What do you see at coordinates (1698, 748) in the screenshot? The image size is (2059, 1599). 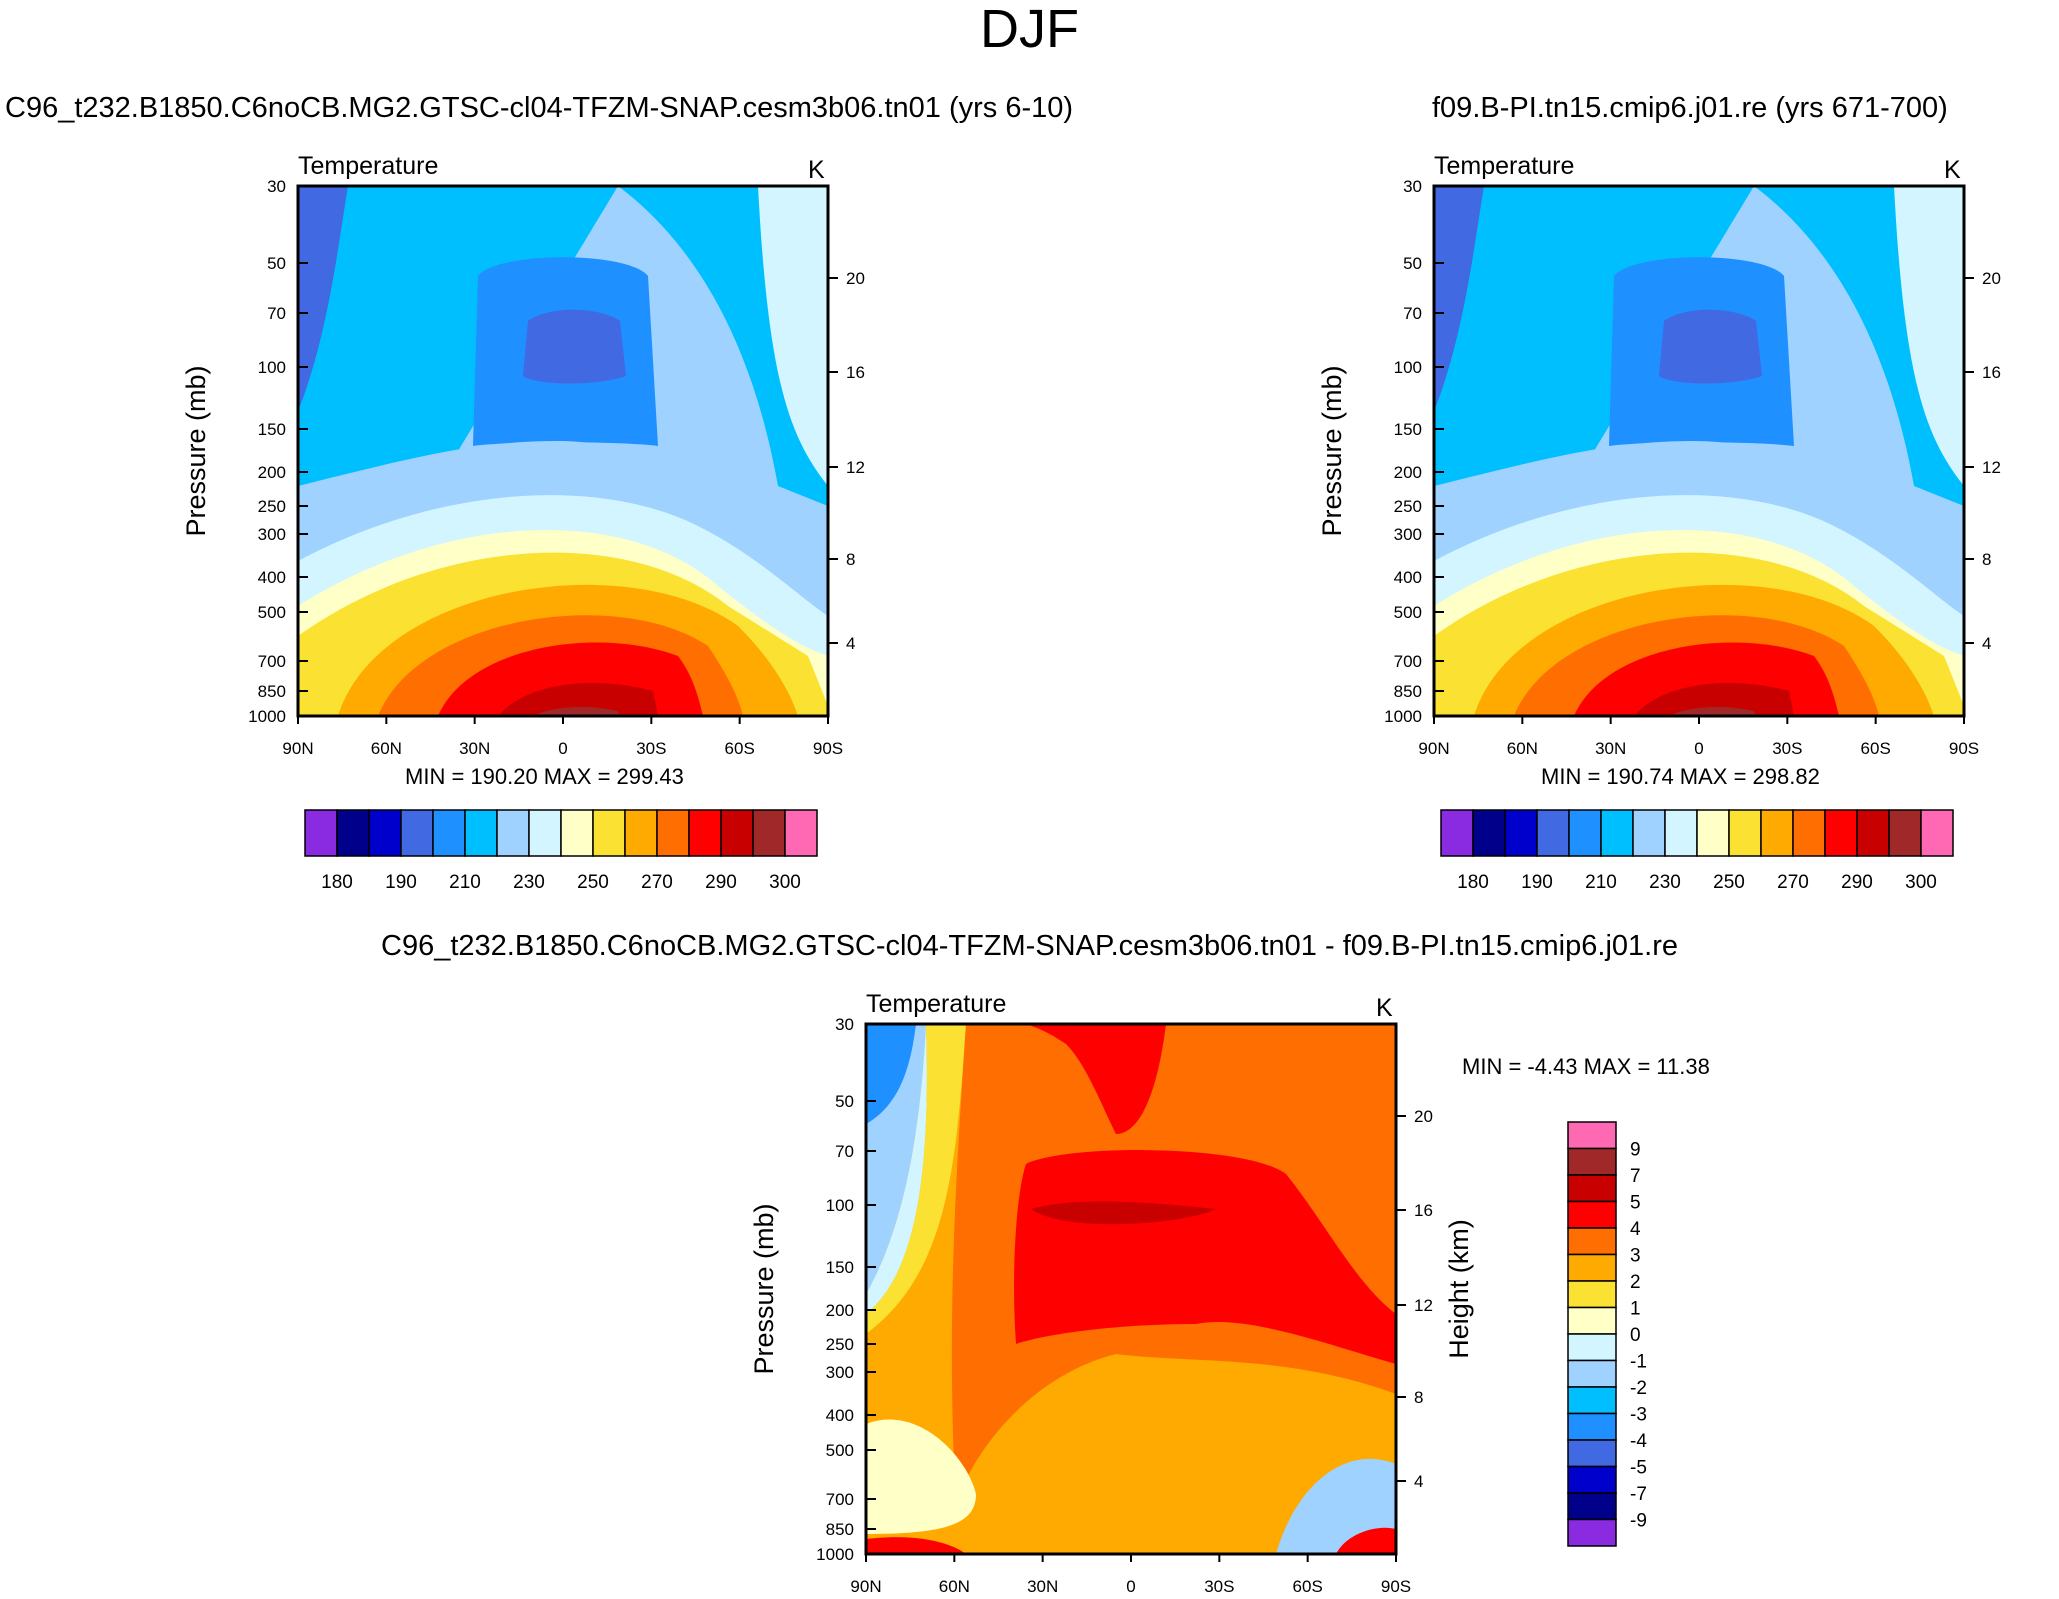 I see `reference-x-tick-label: 0` at bounding box center [1698, 748].